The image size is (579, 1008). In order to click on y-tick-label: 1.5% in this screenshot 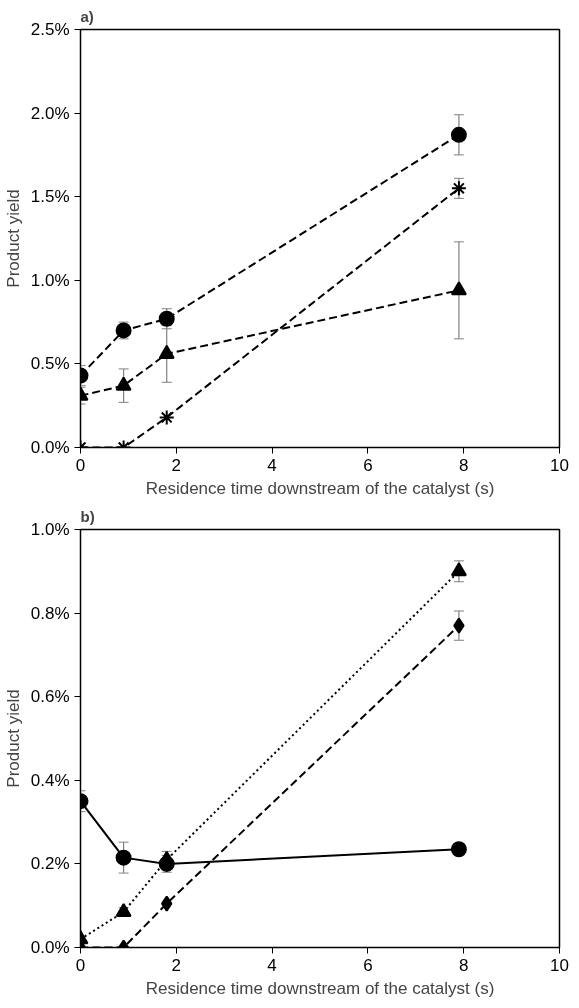, I will do `click(50, 197)`.